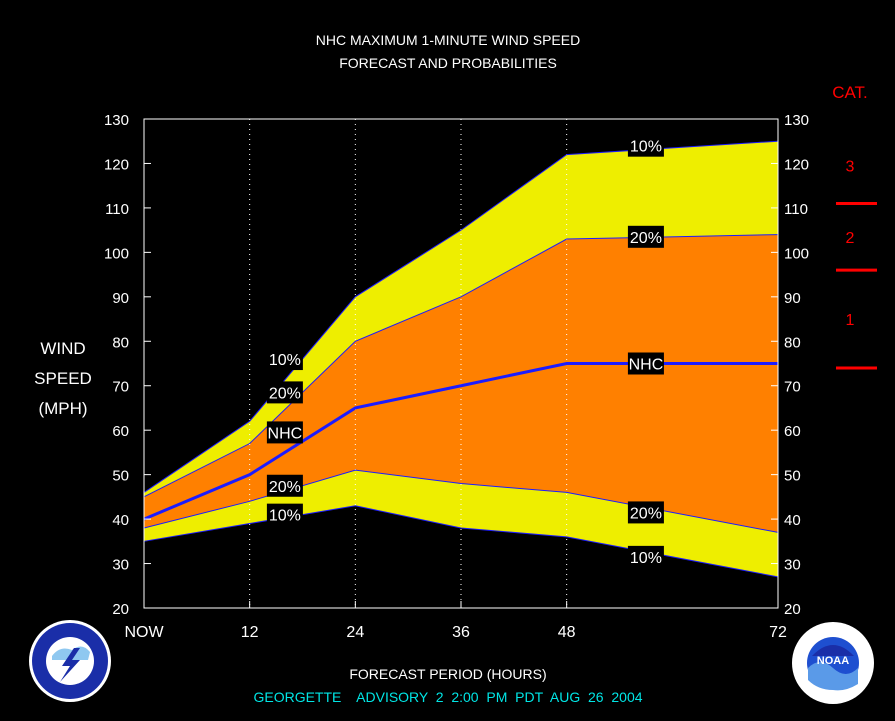 Image resolution: width=895 pixels, height=721 pixels. Describe the element at coordinates (144, 632) in the screenshot. I see `x-tick-label-NOW: NOW` at that location.